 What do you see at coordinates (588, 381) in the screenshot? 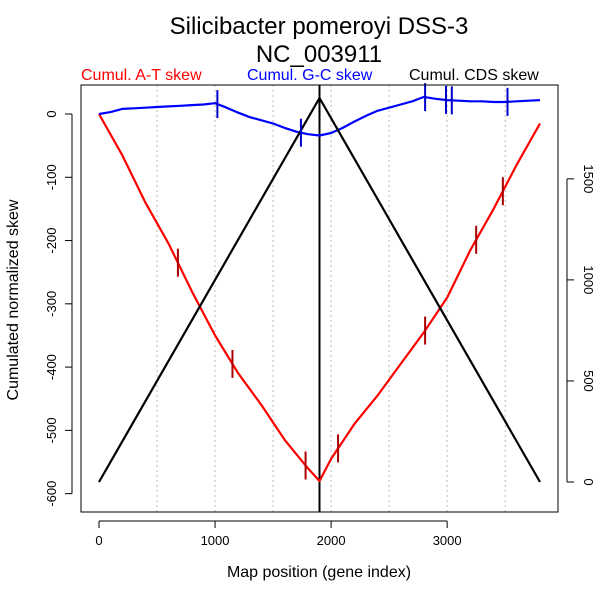
I see `y-right-tick-label-500: 500` at bounding box center [588, 381].